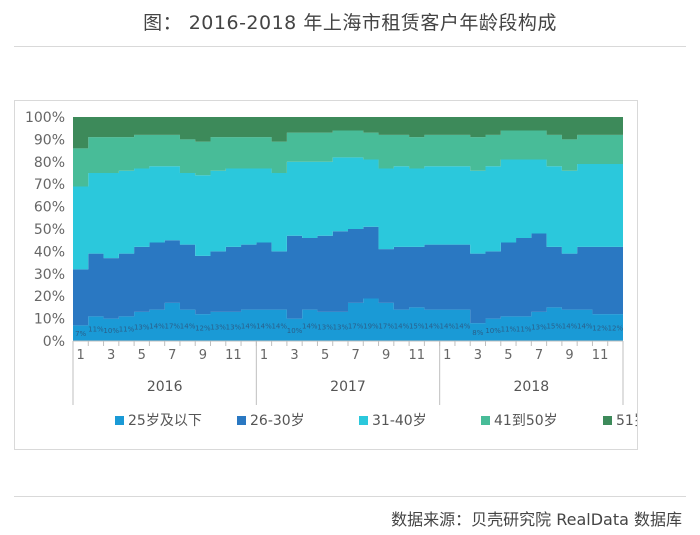 This screenshot has height=535, width=700. What do you see at coordinates (80, 334) in the screenshot?
I see `data-label: 7%` at bounding box center [80, 334].